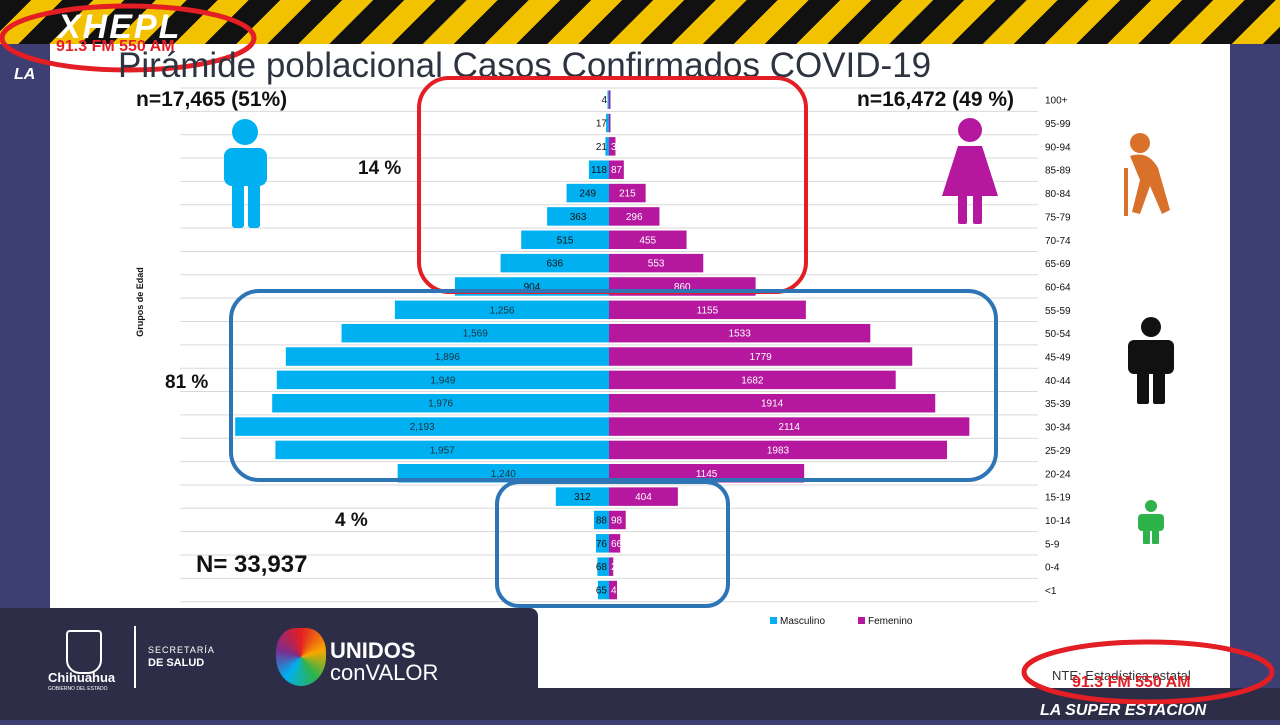 Image resolution: width=1280 pixels, height=725 pixels. Describe the element at coordinates (656, 264) in the screenshot. I see `label-female-65-69: 553` at that location.